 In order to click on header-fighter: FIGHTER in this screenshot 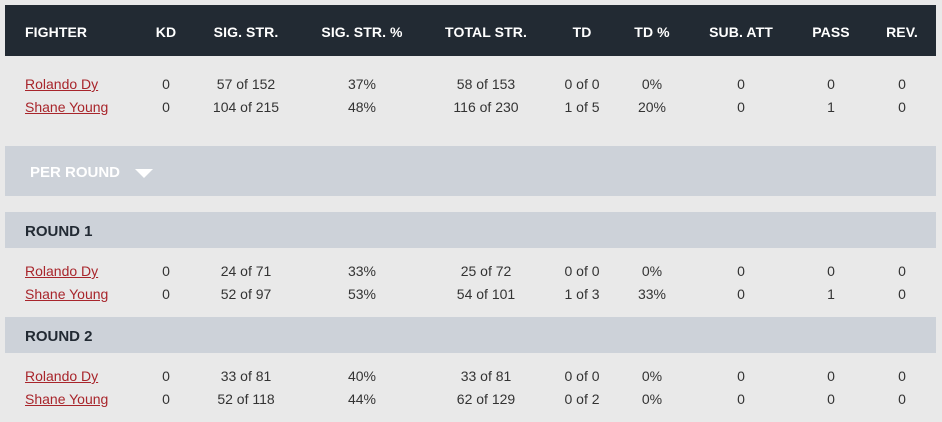, I will do `click(56, 32)`.